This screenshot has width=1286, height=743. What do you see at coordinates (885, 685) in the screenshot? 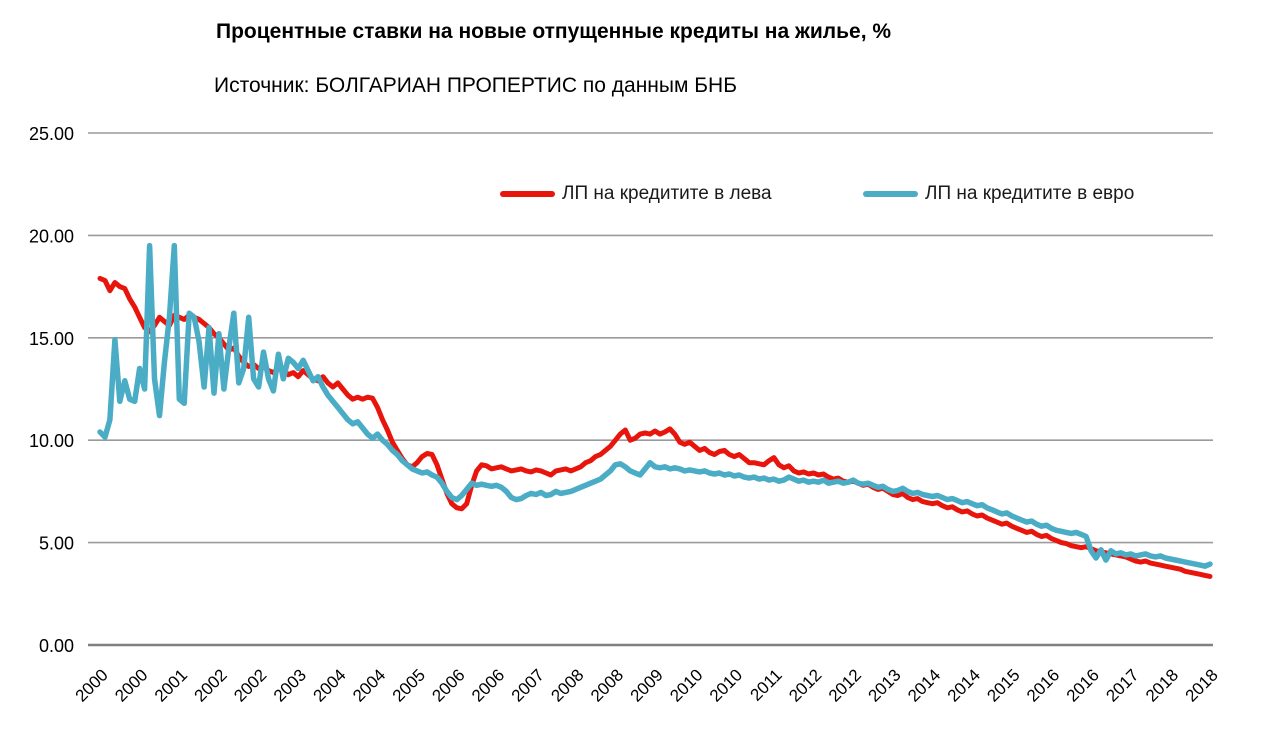
I see `x-axis-tick-label: 2013` at bounding box center [885, 685].